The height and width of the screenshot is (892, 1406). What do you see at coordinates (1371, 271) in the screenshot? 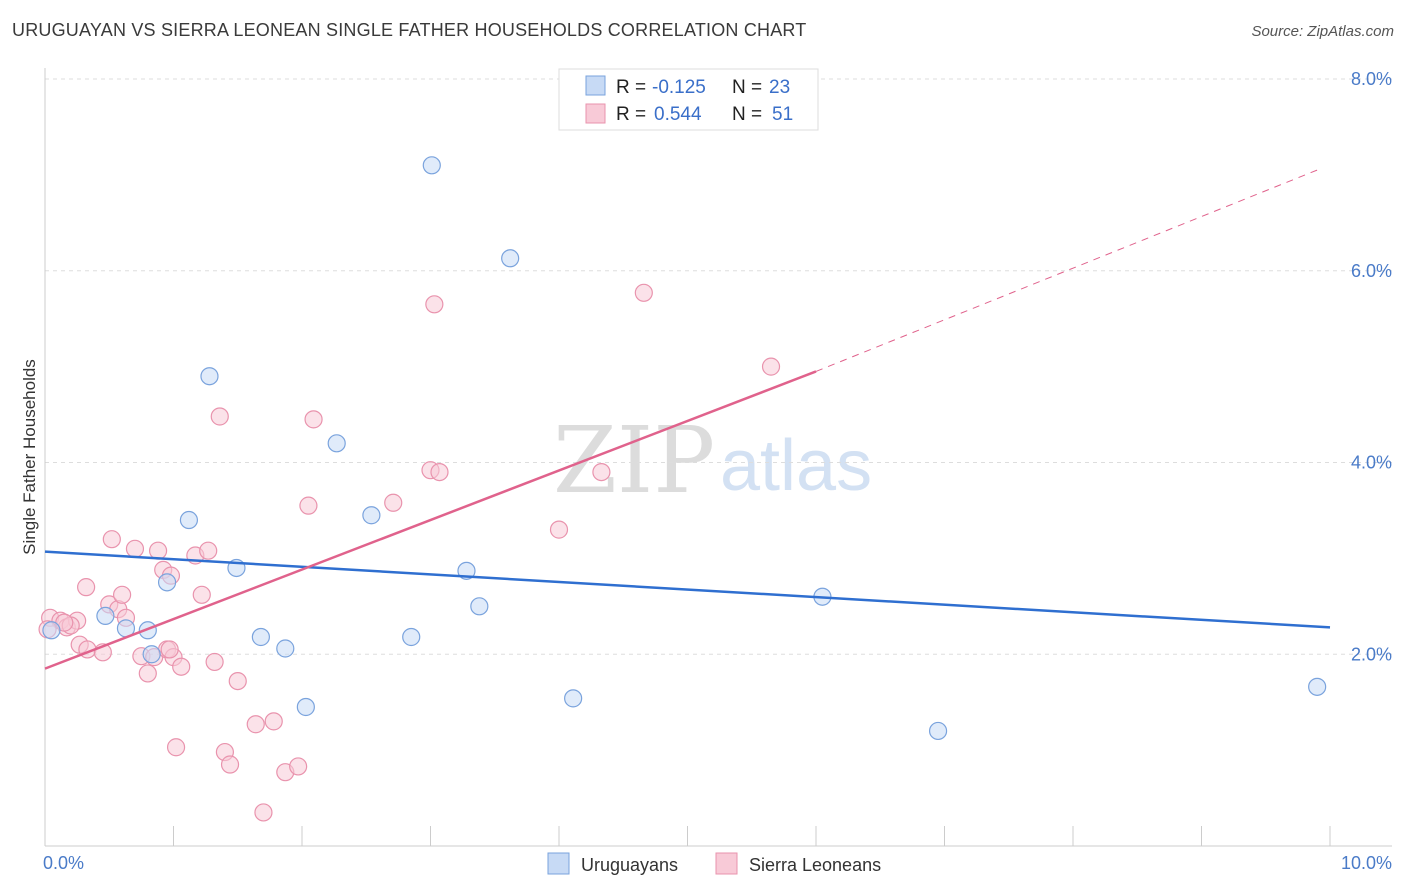
I see `y-tick-label-2: 6.0%` at bounding box center [1371, 271].